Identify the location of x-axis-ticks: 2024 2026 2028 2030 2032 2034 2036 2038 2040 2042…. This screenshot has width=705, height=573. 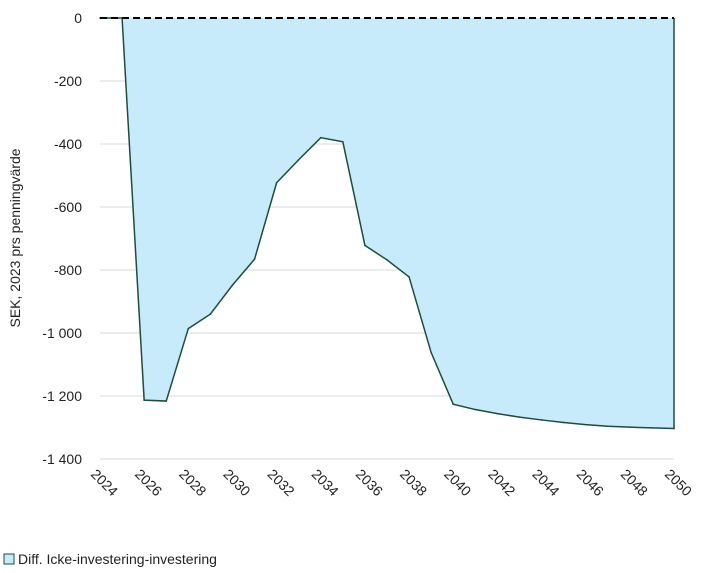
(391, 482).